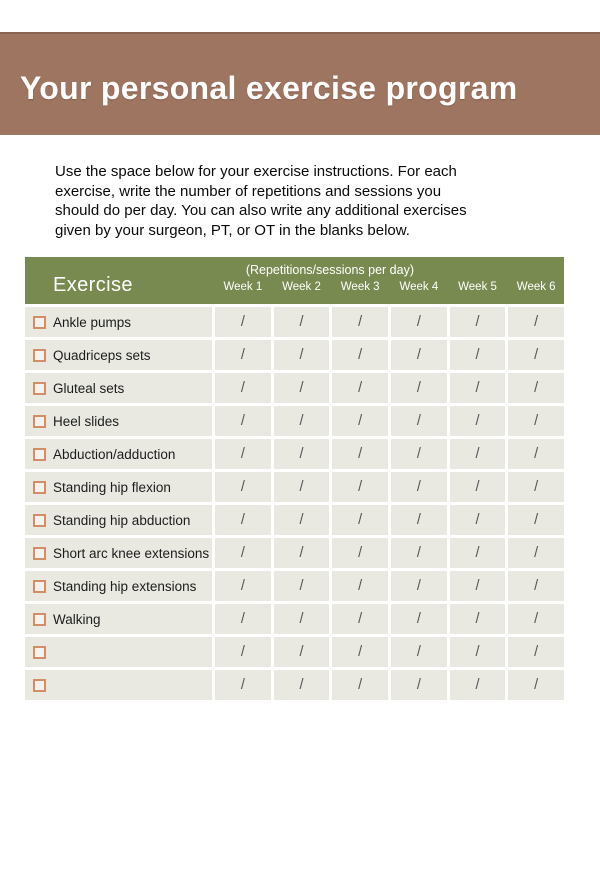 The height and width of the screenshot is (889, 600). What do you see at coordinates (269, 88) in the screenshot?
I see `page-title: Your personal exercise program` at bounding box center [269, 88].